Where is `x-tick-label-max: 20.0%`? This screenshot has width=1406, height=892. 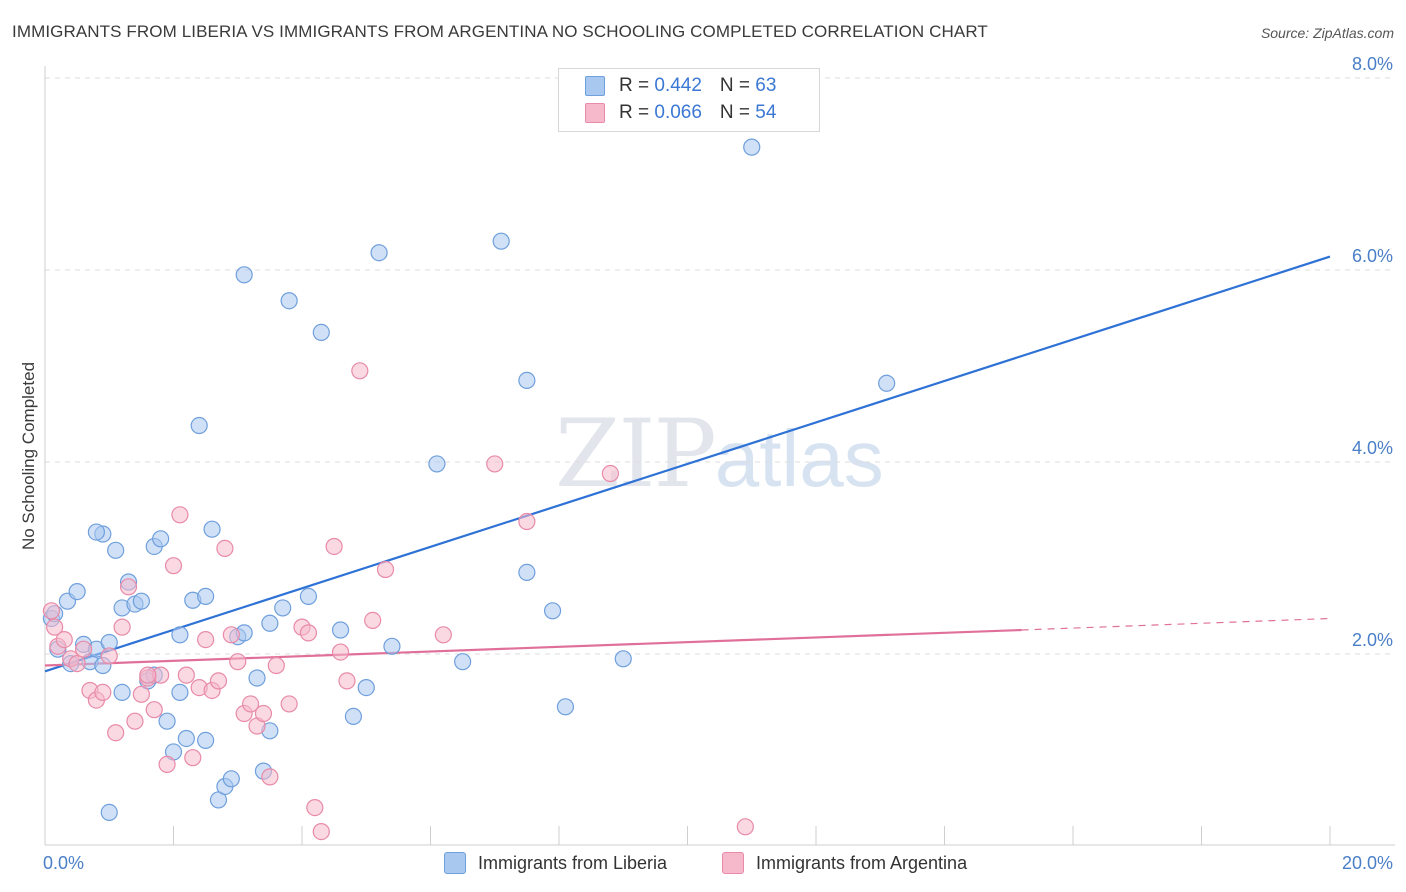 x-tick-label-max: 20.0% is located at coordinates (1367, 863).